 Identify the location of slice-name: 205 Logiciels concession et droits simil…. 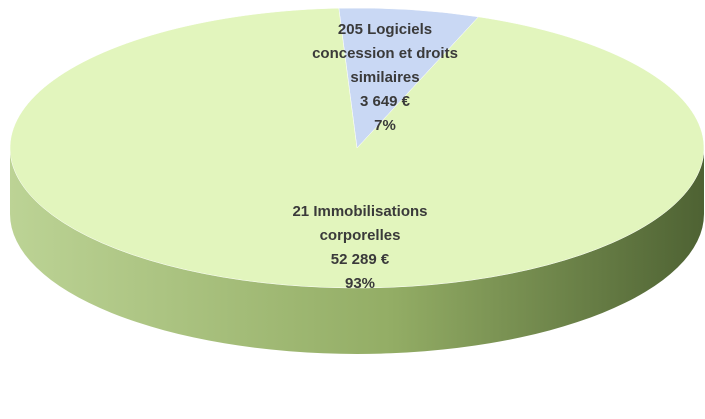
(385, 53).